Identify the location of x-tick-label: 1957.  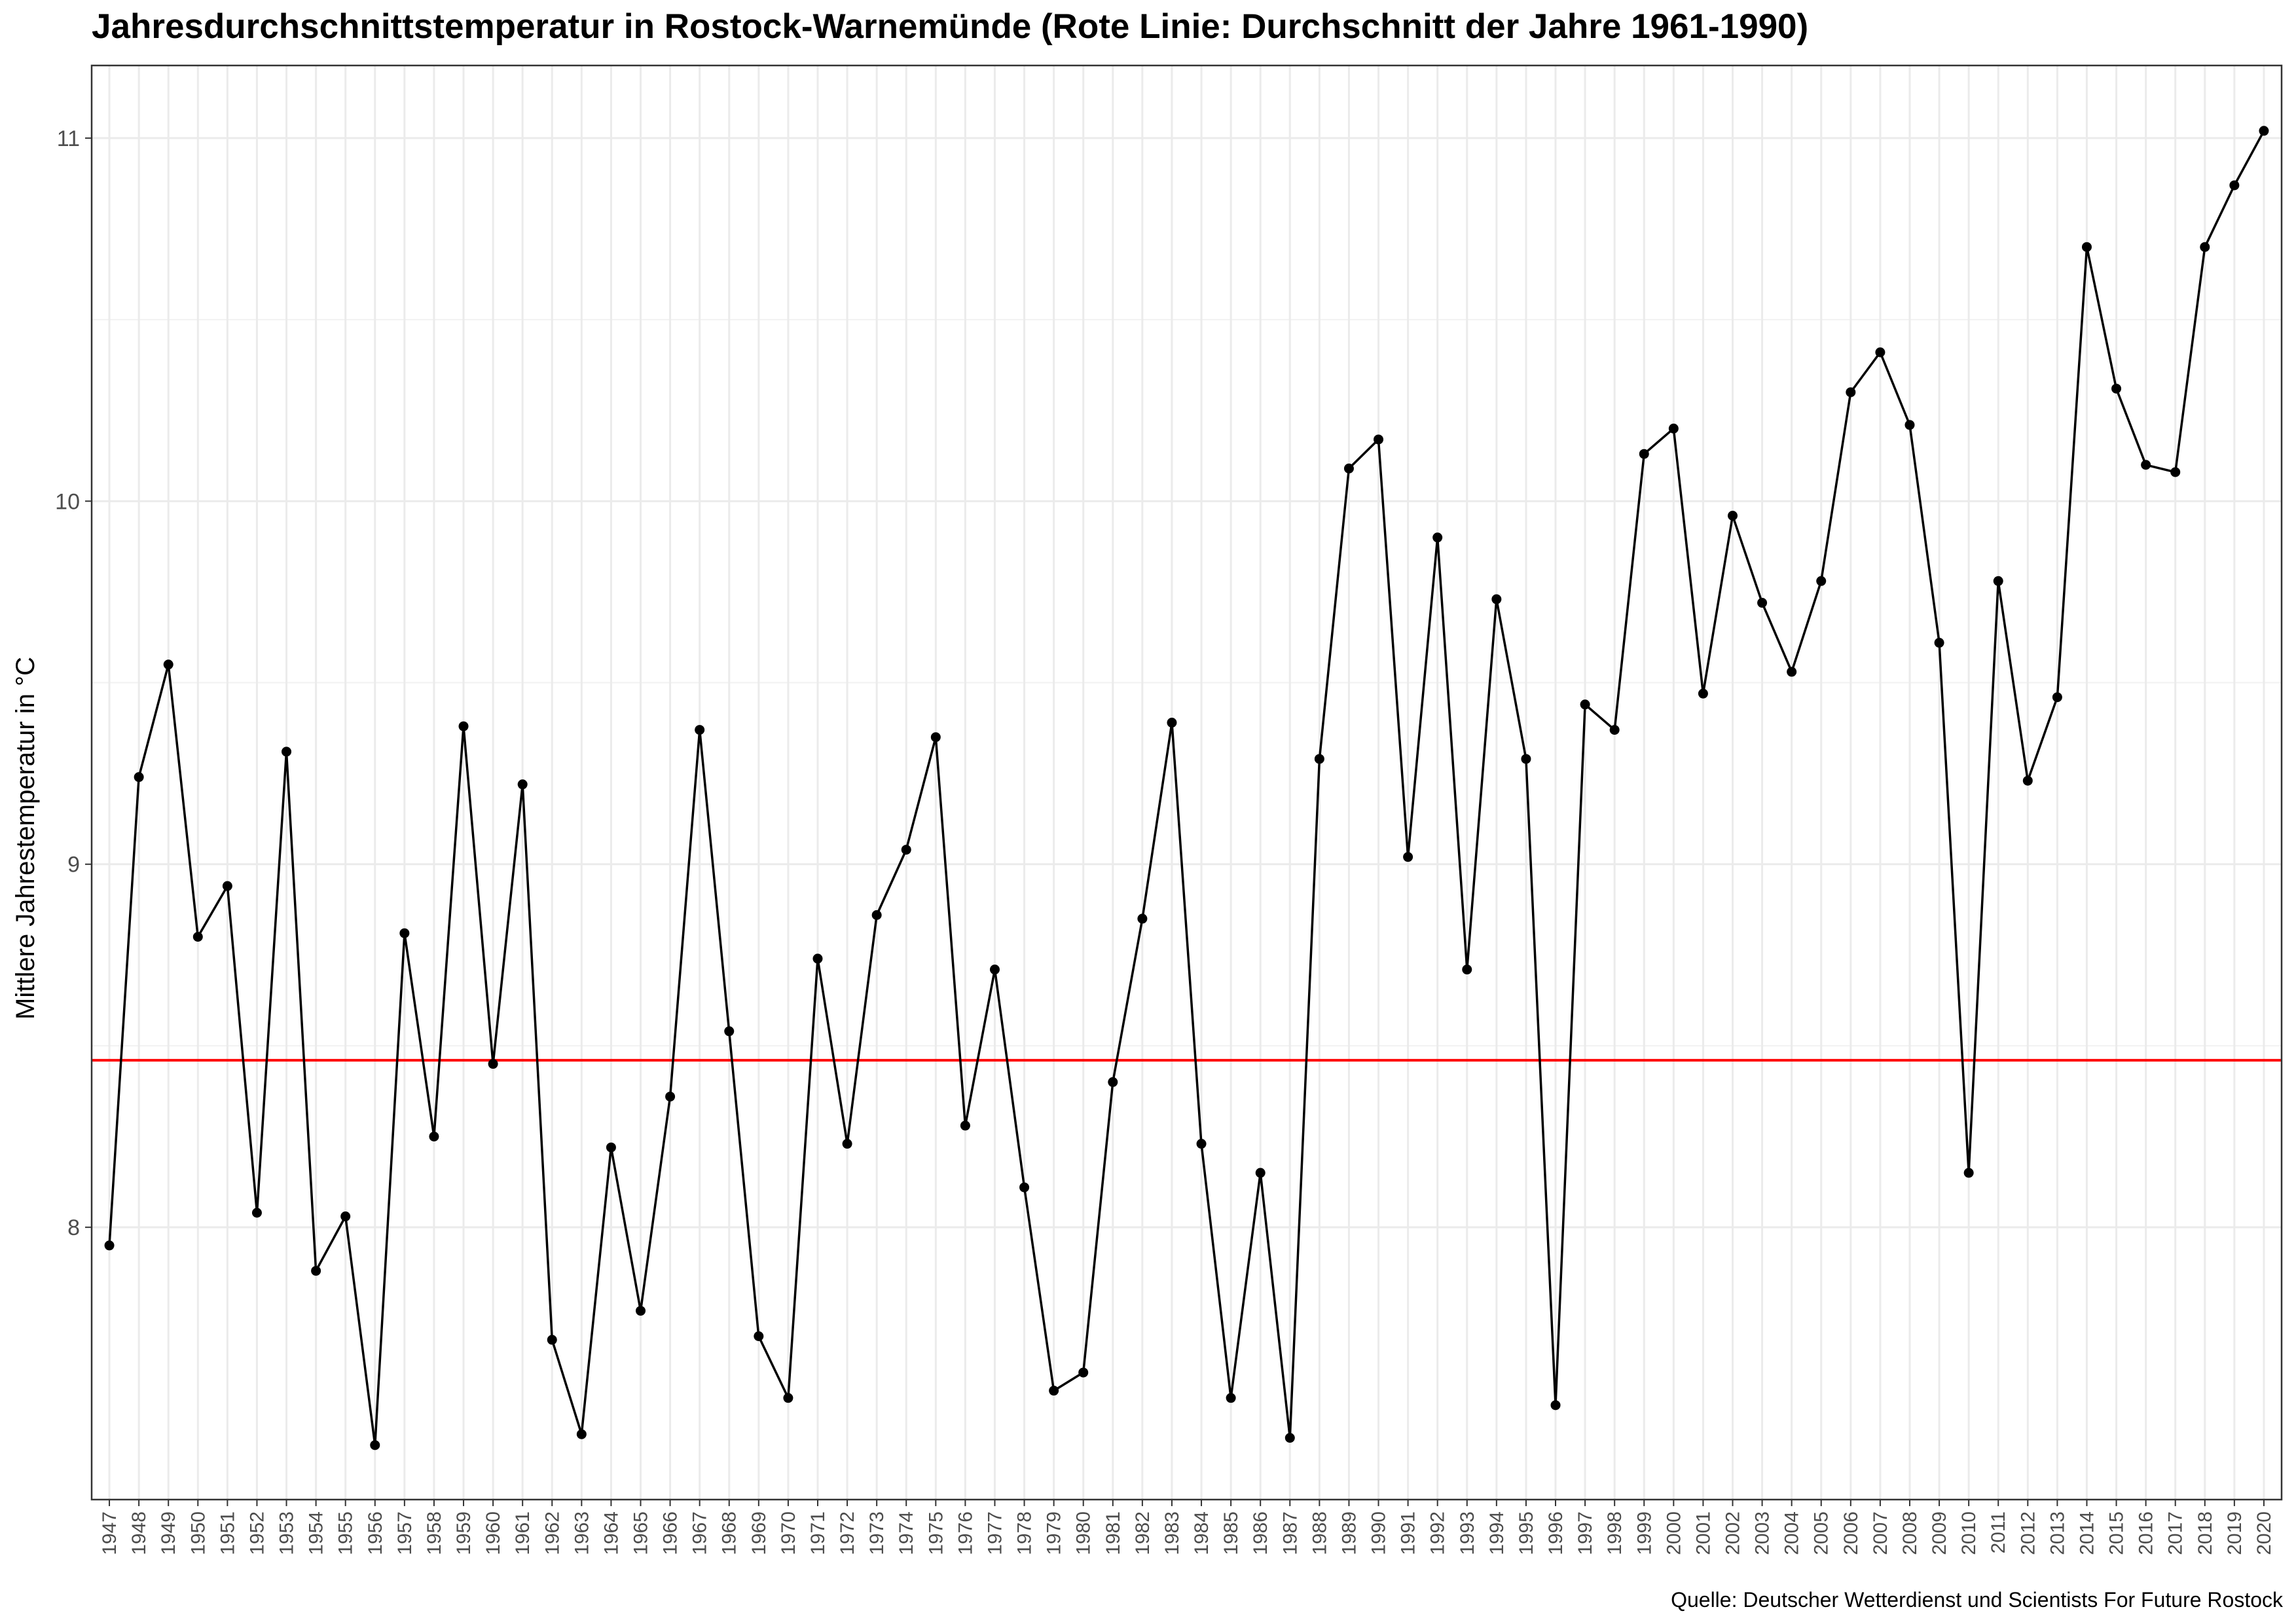
(405, 1533).